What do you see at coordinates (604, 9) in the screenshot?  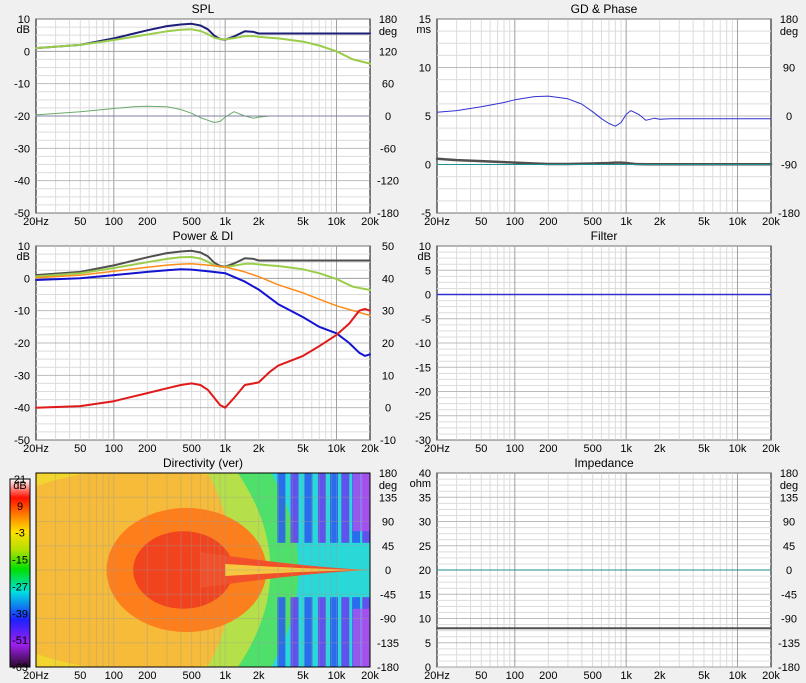 I see `gd-title: GD & Phase` at bounding box center [604, 9].